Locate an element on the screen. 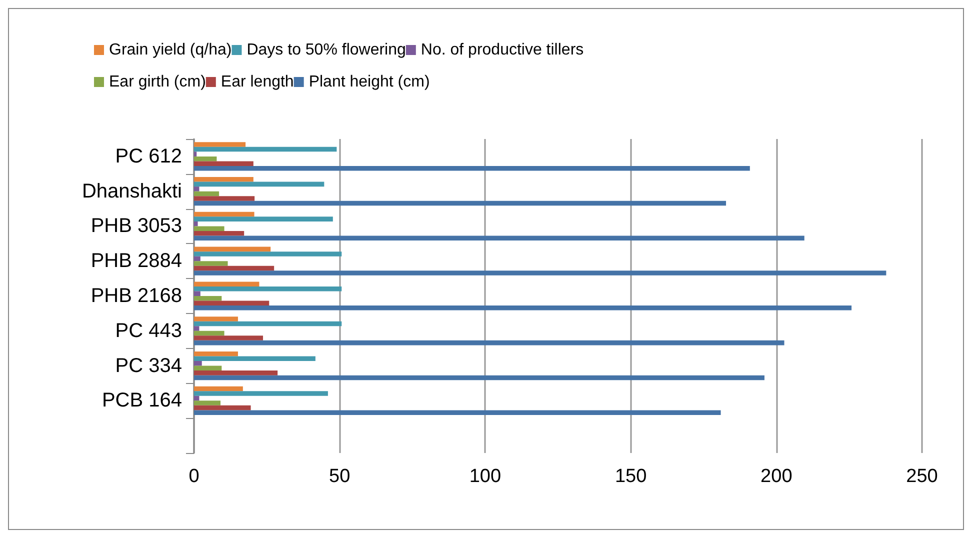 This screenshot has width=972, height=538. x-tick-label: 150 is located at coordinates (630, 476).